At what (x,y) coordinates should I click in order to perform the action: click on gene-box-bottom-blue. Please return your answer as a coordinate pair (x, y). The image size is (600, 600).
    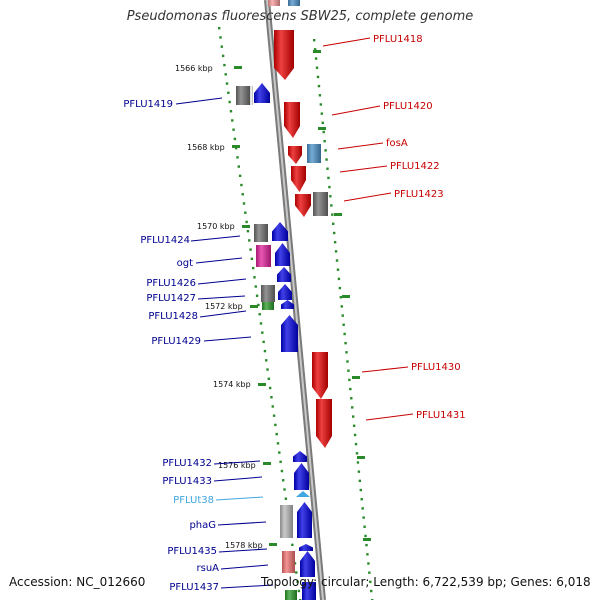
    Looking at the image, I should click on (309, 591).